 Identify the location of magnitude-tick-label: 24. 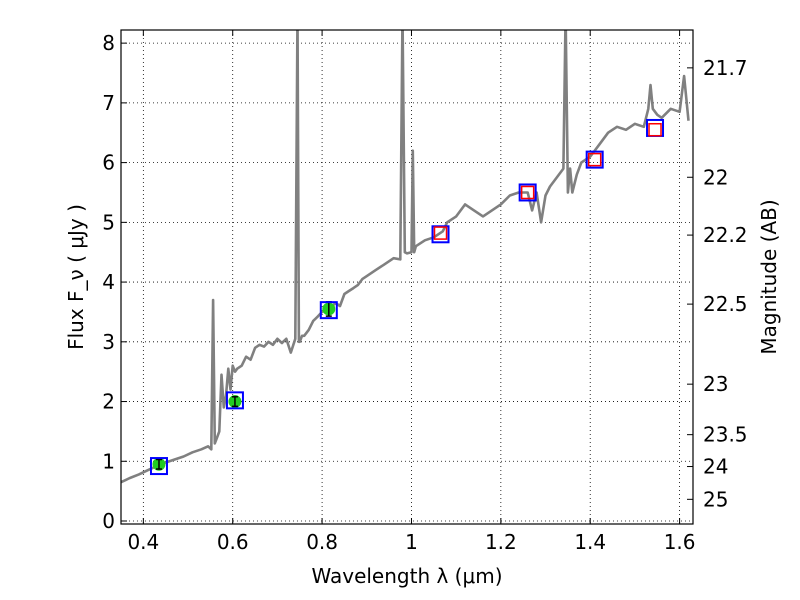
(715, 467).